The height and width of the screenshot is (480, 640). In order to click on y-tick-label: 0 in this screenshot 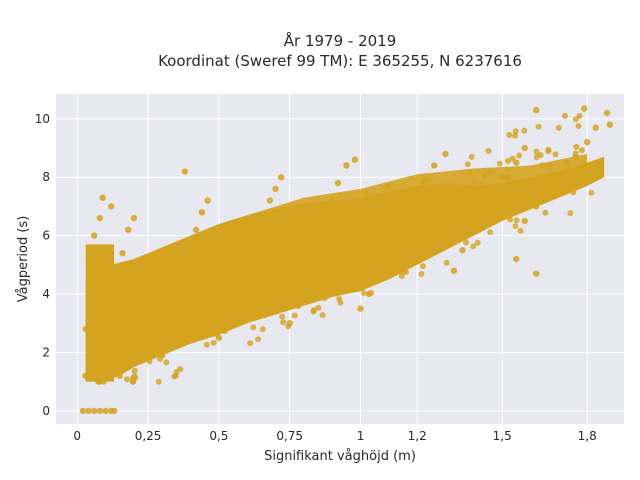, I will do `click(46, 411)`.